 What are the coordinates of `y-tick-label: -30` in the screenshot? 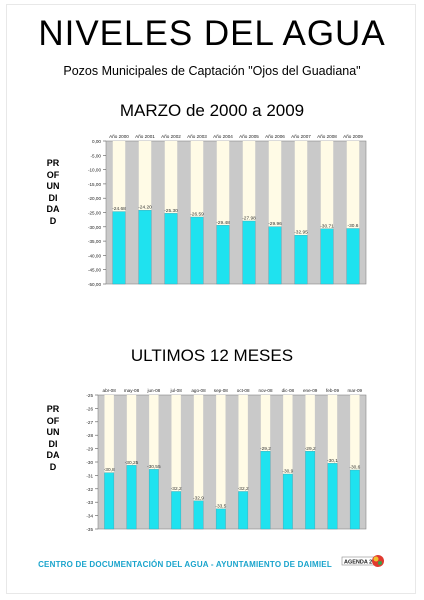 It's located at (89, 462).